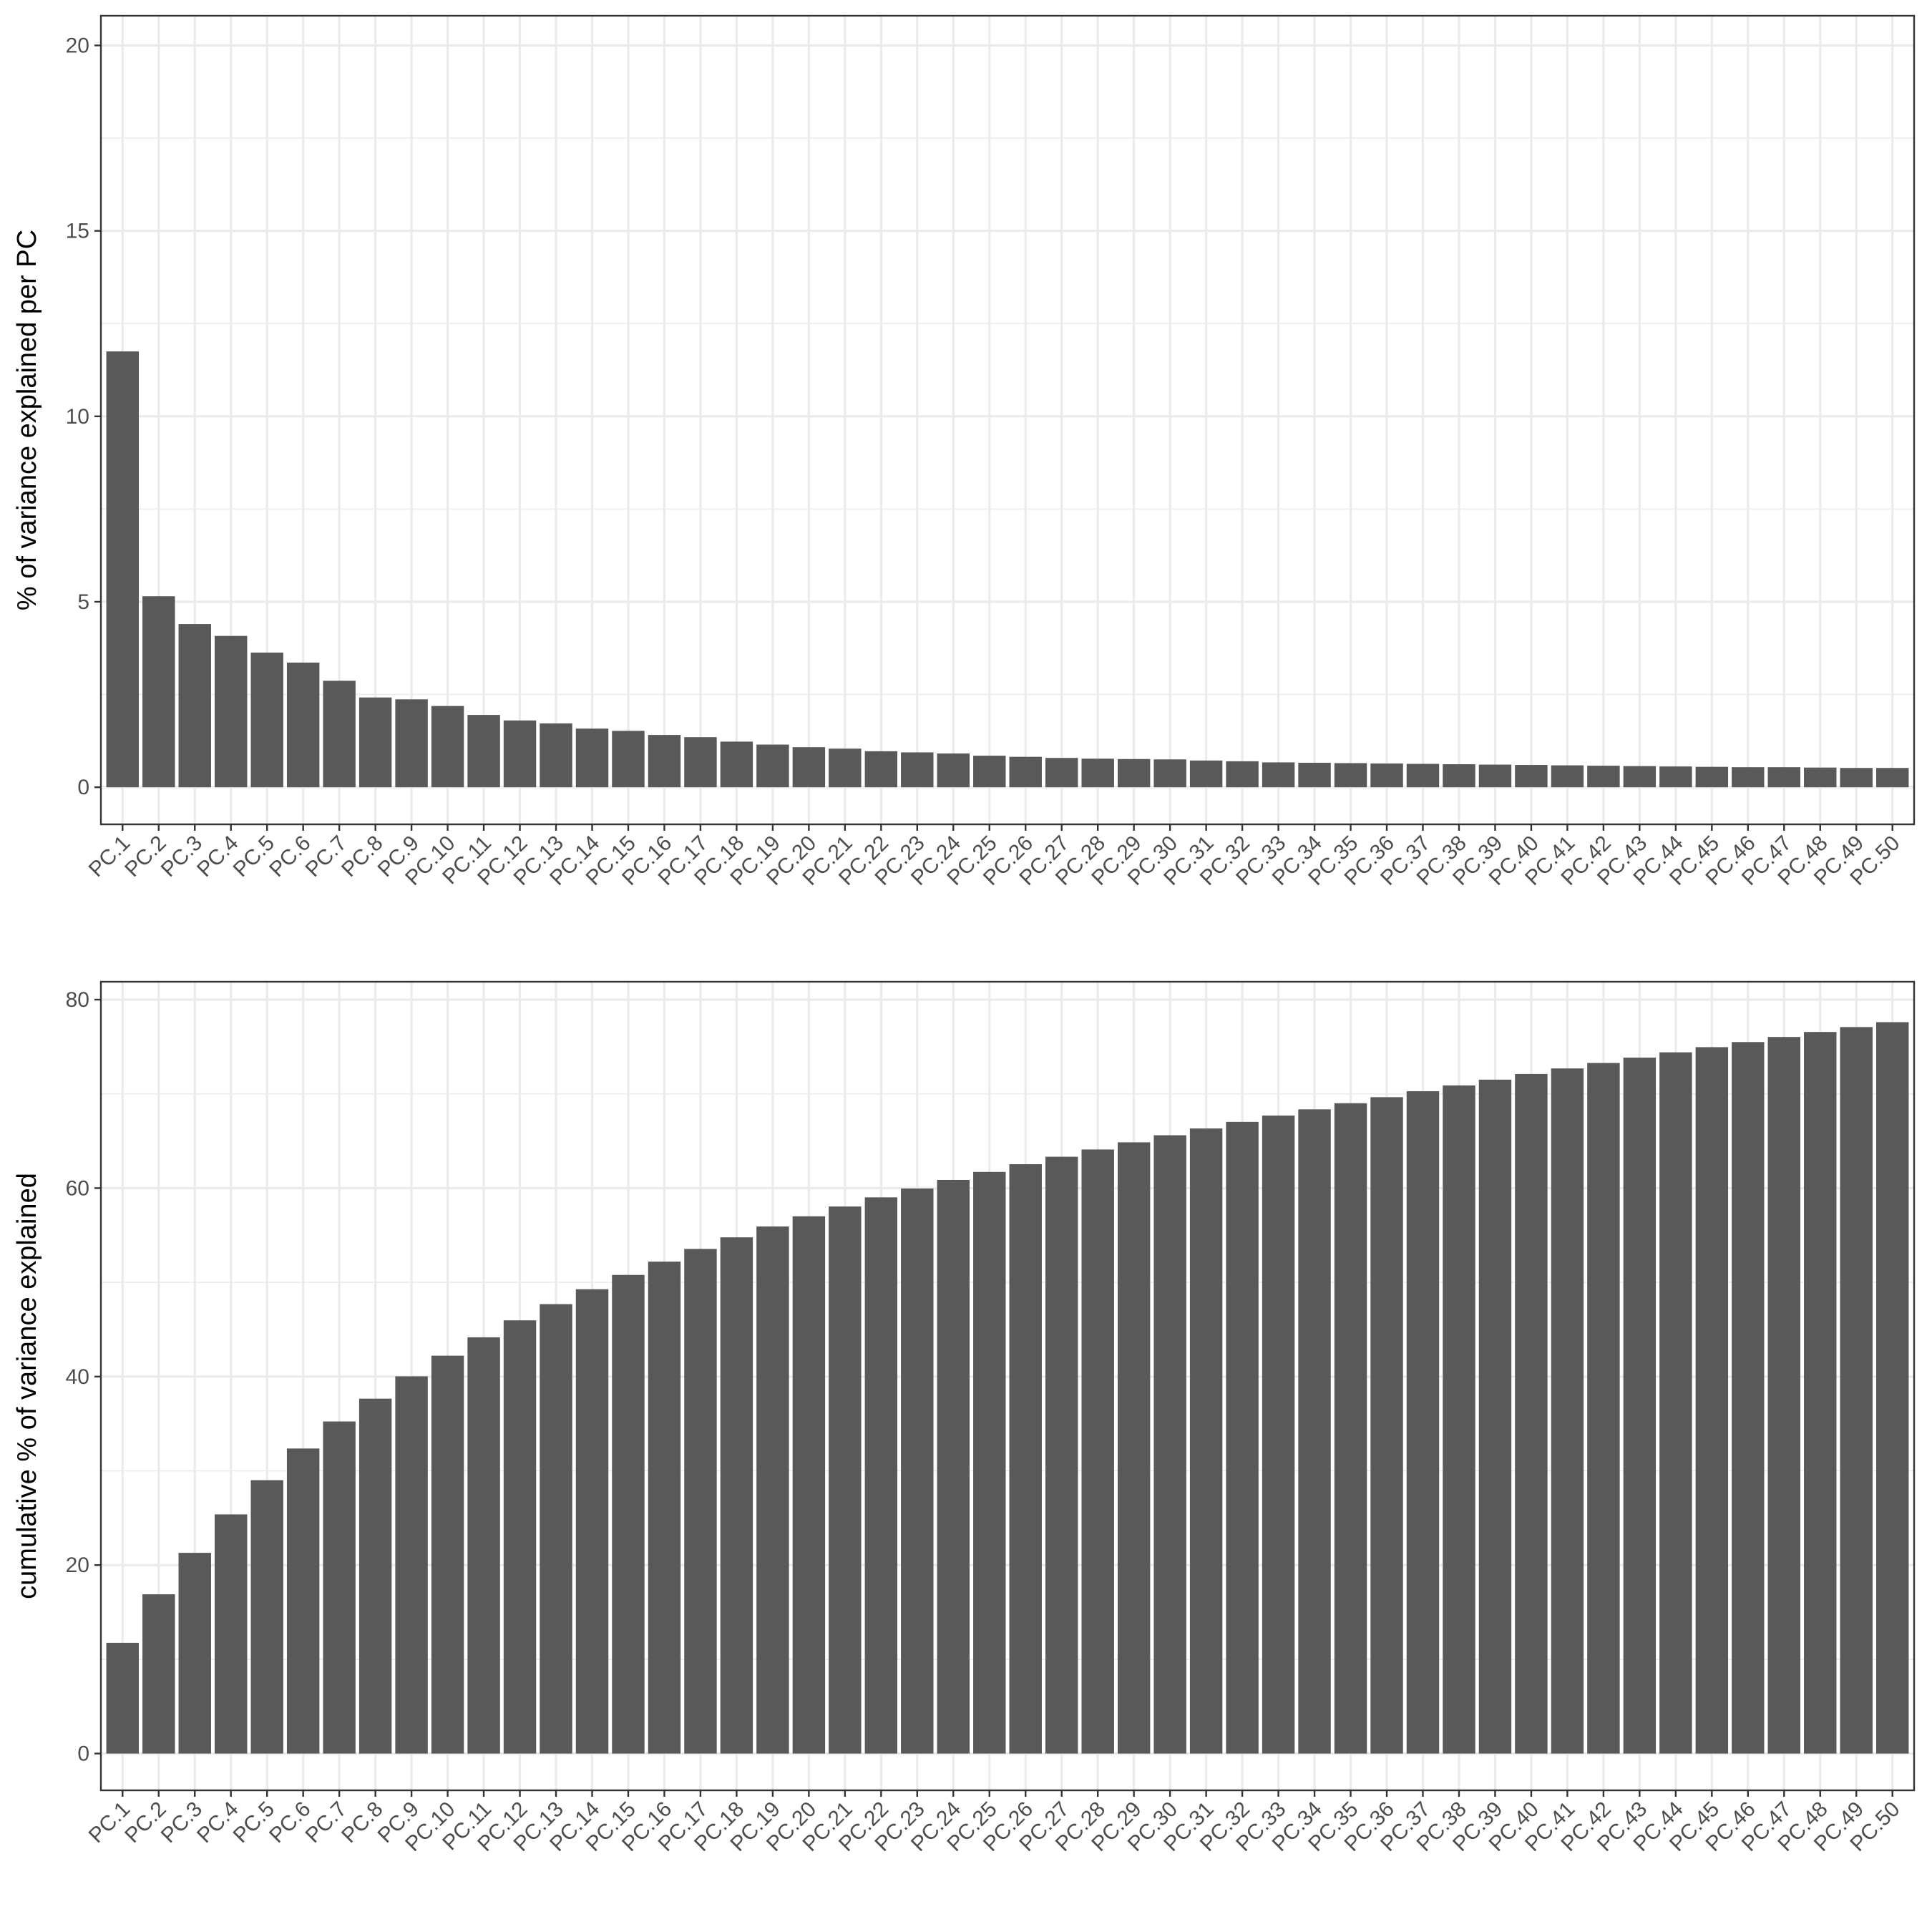  Describe the element at coordinates (83, 602) in the screenshot. I see `y-tick-label: 5` at that location.